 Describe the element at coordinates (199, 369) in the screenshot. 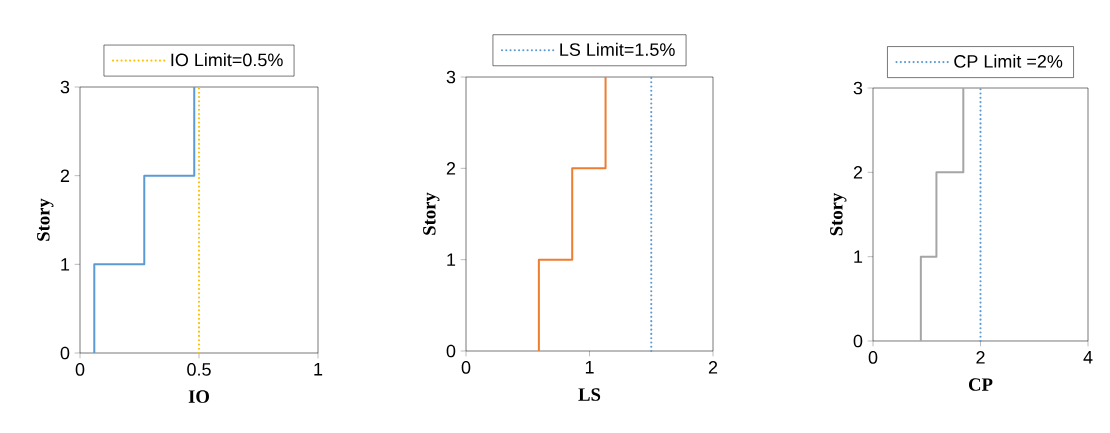

I see `x-tick-label: 0.5` at that location.